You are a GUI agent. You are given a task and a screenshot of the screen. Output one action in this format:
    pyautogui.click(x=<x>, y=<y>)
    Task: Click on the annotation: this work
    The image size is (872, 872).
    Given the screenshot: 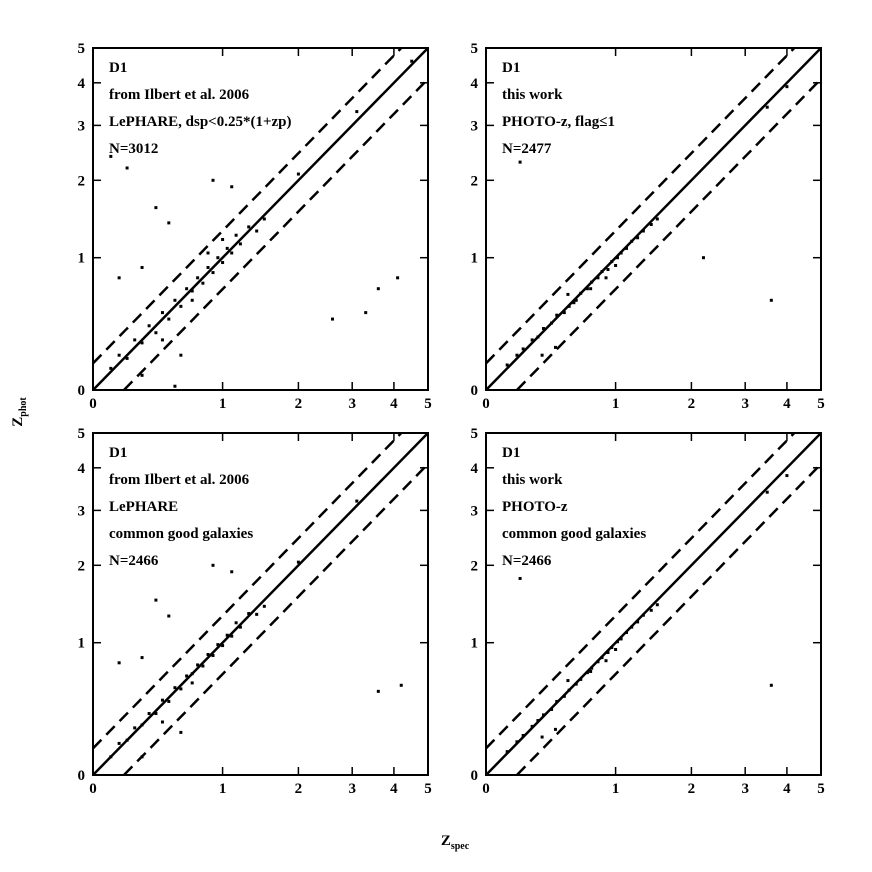 What is the action you would take?
    pyautogui.click(x=532, y=95)
    